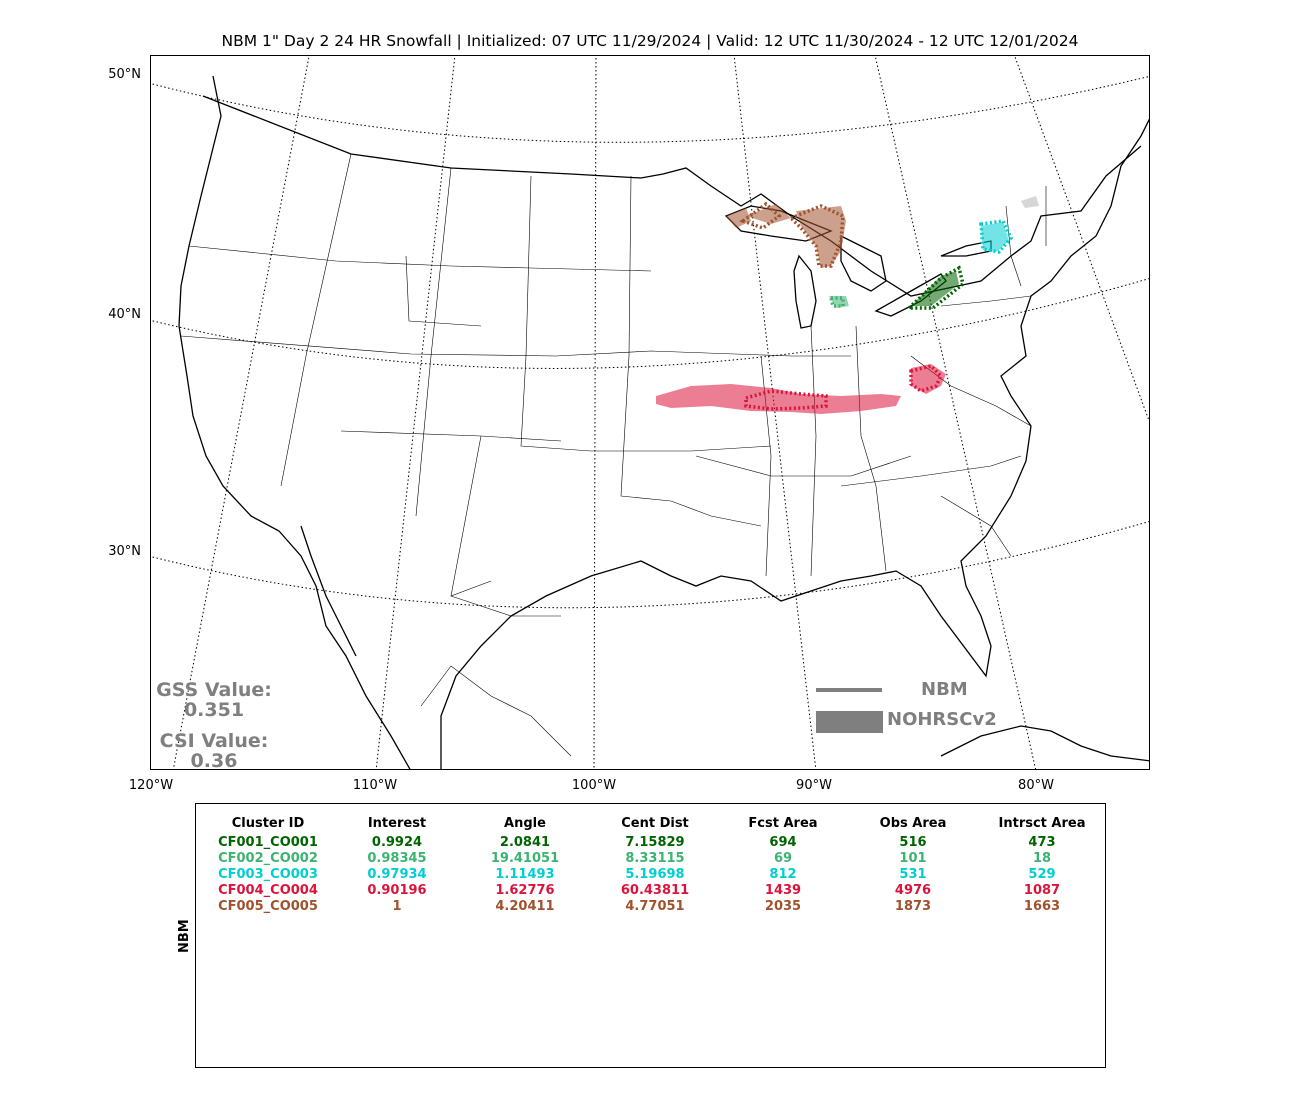 This screenshot has width=1300, height=1100. Describe the element at coordinates (525, 890) in the screenshot. I see `cell-angle: 1.62776` at that location.